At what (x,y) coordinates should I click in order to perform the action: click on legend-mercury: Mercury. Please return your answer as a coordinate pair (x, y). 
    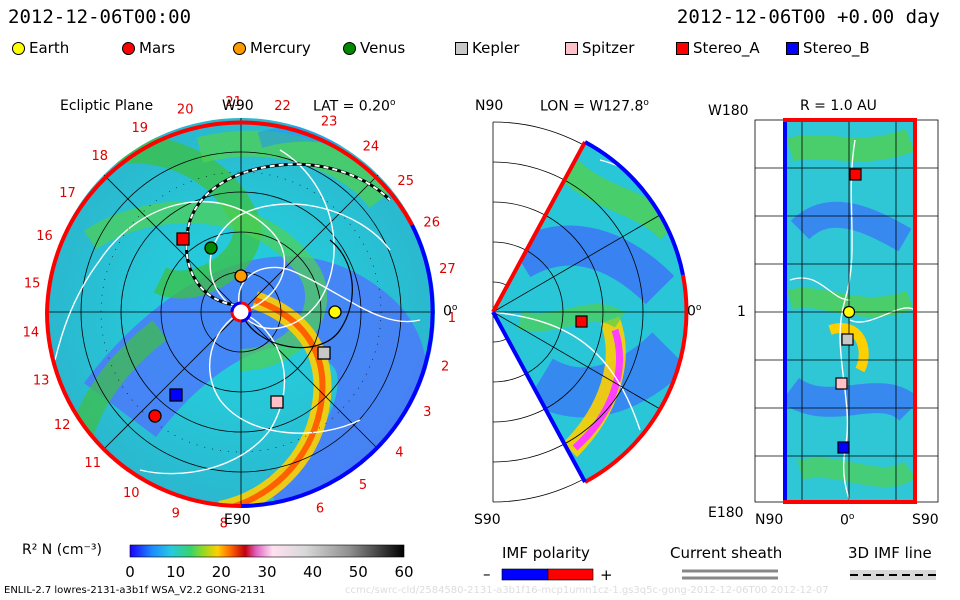
    Looking at the image, I should click on (272, 48).